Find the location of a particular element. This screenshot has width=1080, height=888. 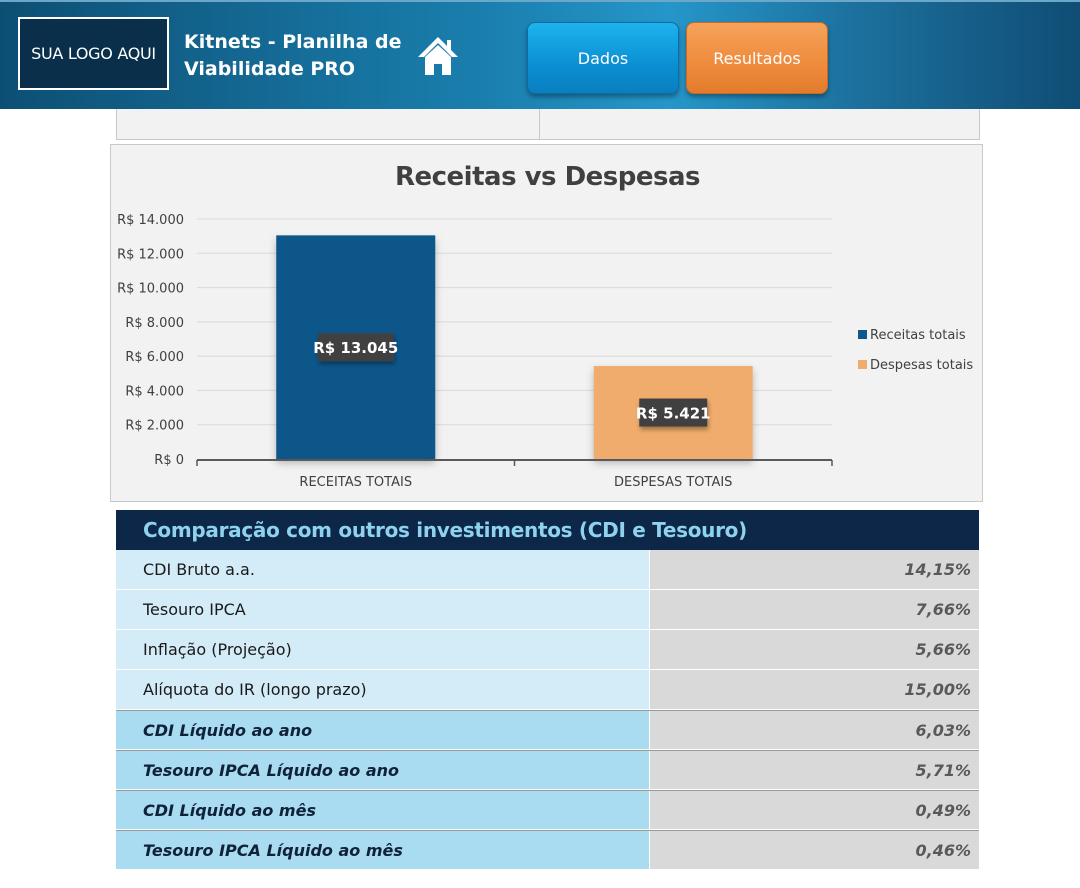

y-tick-label: R$ 4.000 is located at coordinates (154, 391).